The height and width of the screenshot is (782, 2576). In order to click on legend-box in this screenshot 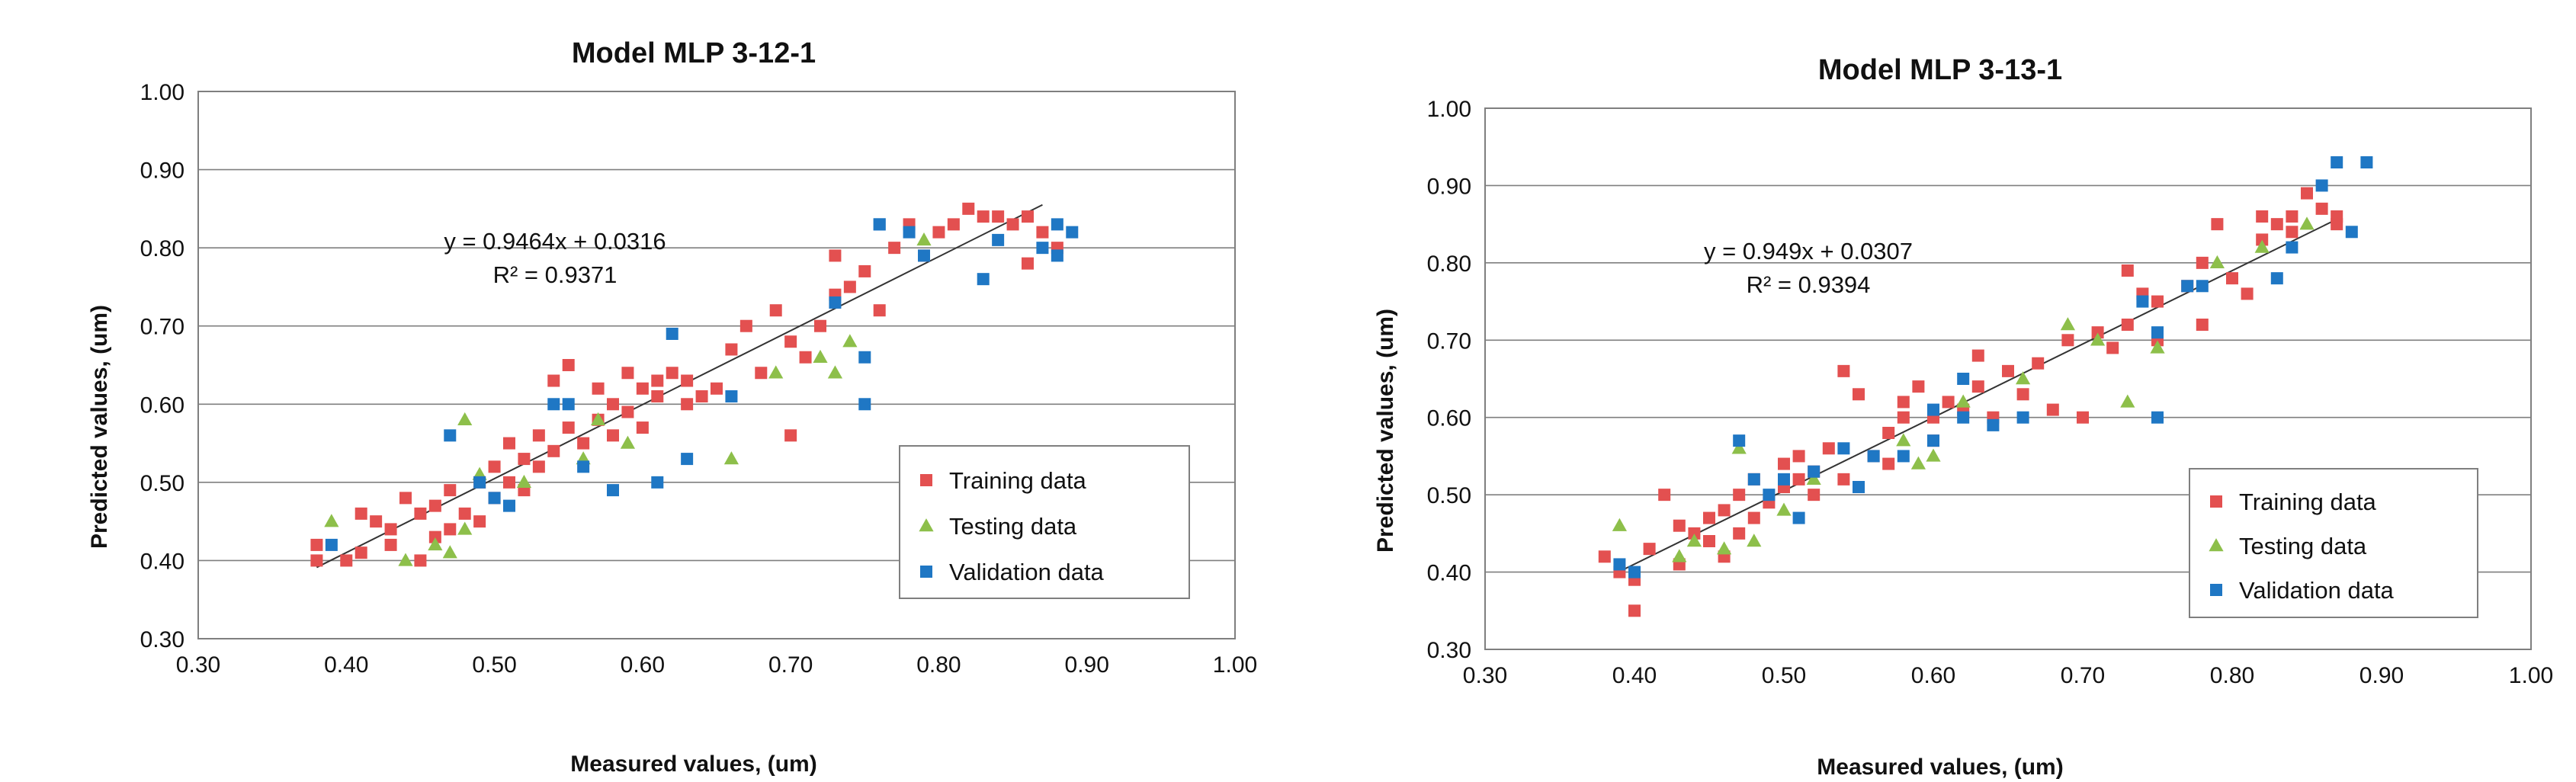, I will do `click(1044, 522)`.